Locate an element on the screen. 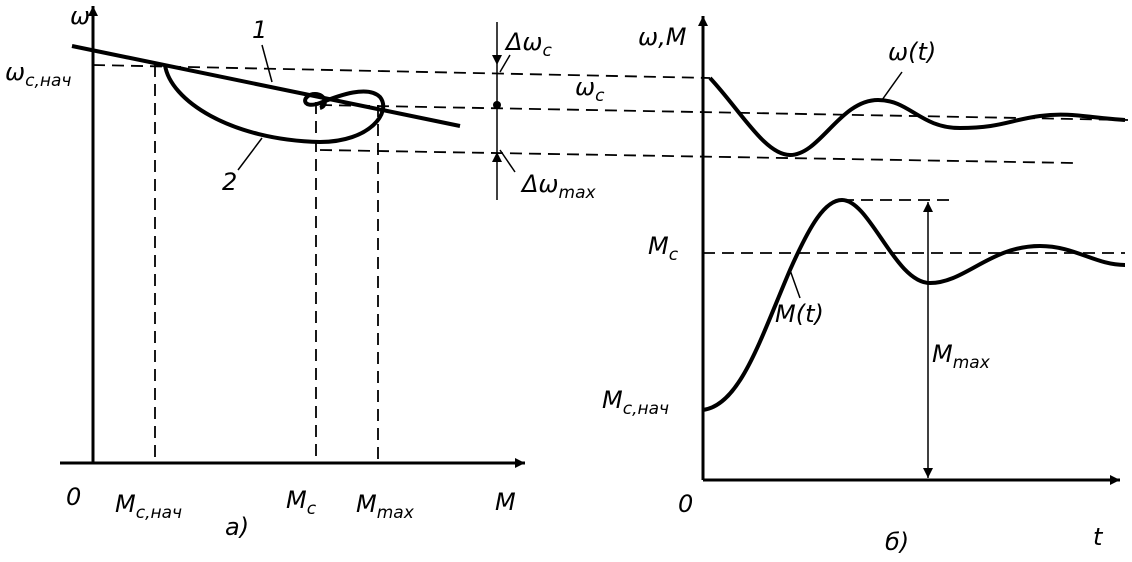 This screenshot has height=562, width=1132. y-axis-label: ω is located at coordinates (80, 16).